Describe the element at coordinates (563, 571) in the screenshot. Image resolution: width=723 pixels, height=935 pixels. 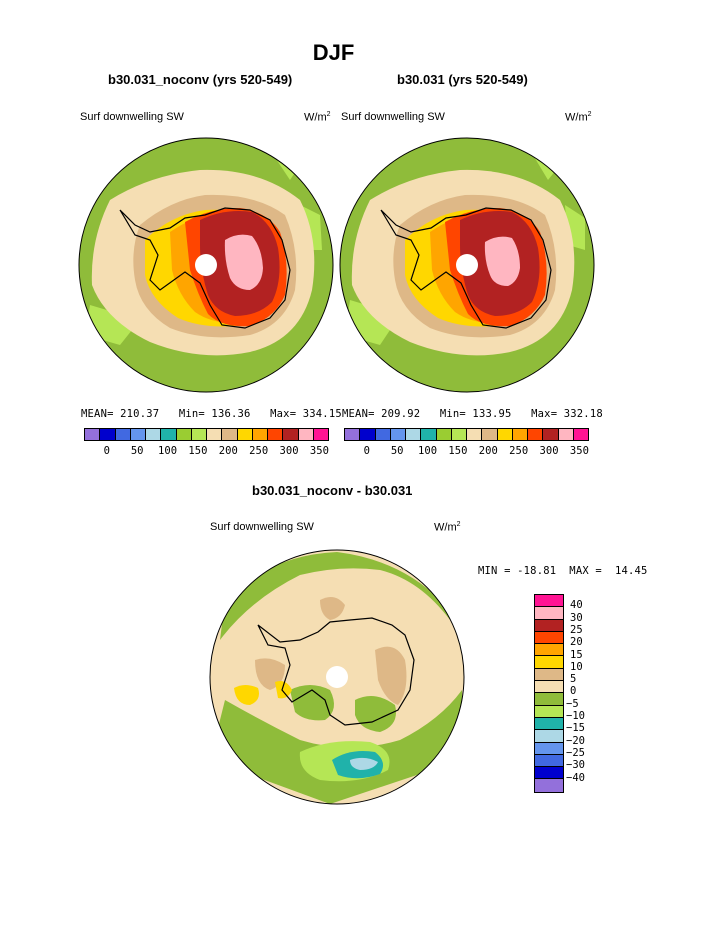
I see `diff-stats: MIN = -18.81 MAX = 14.45` at that location.